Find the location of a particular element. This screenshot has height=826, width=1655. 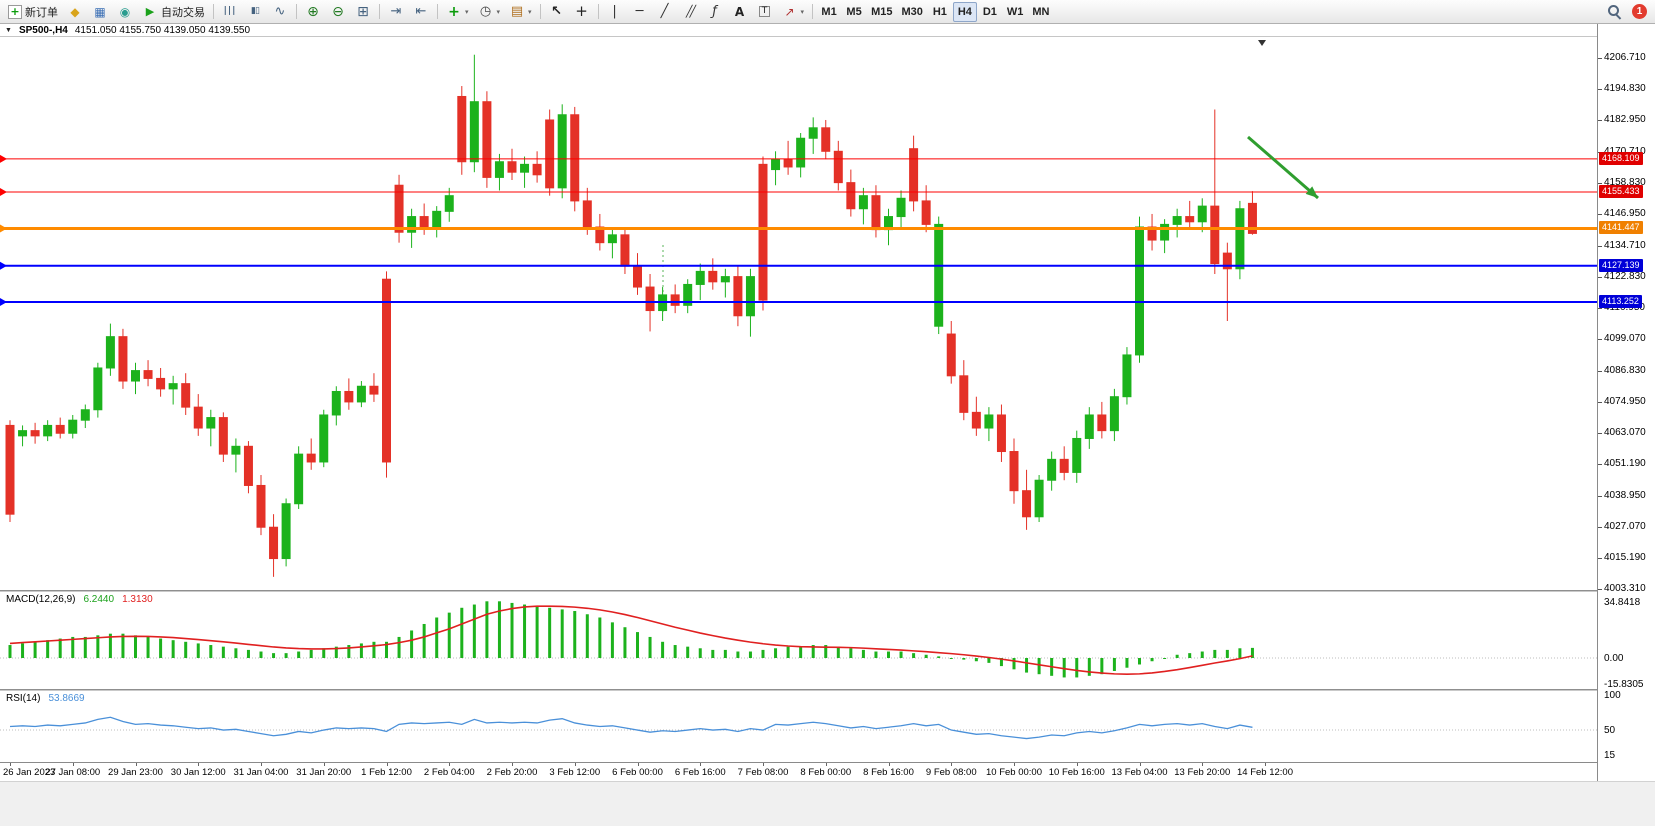

market-watch-icon is located at coordinates (75, 12).